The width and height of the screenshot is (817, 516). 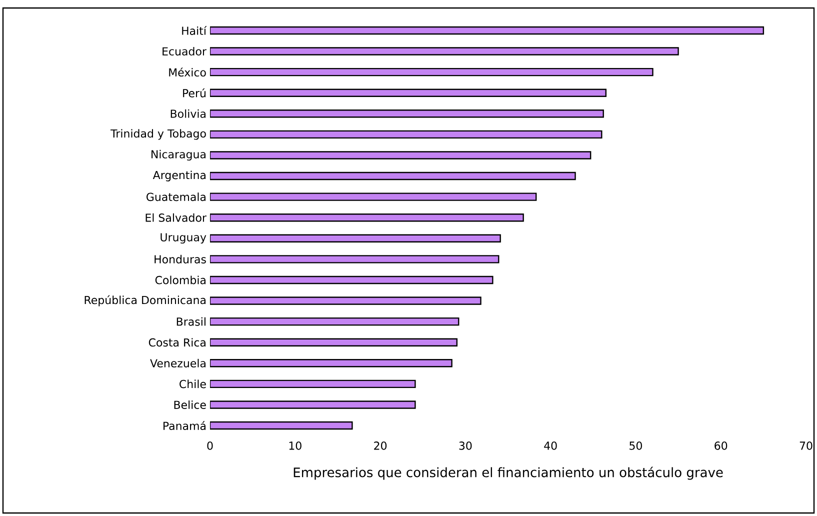 I want to click on y-tick-label: Bolivia, so click(x=188, y=113).